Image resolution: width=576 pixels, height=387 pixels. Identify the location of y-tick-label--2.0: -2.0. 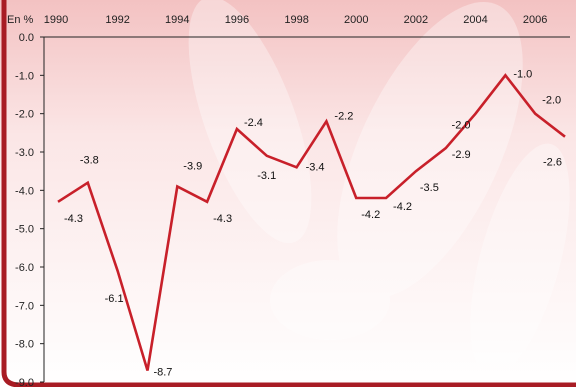
(24, 115).